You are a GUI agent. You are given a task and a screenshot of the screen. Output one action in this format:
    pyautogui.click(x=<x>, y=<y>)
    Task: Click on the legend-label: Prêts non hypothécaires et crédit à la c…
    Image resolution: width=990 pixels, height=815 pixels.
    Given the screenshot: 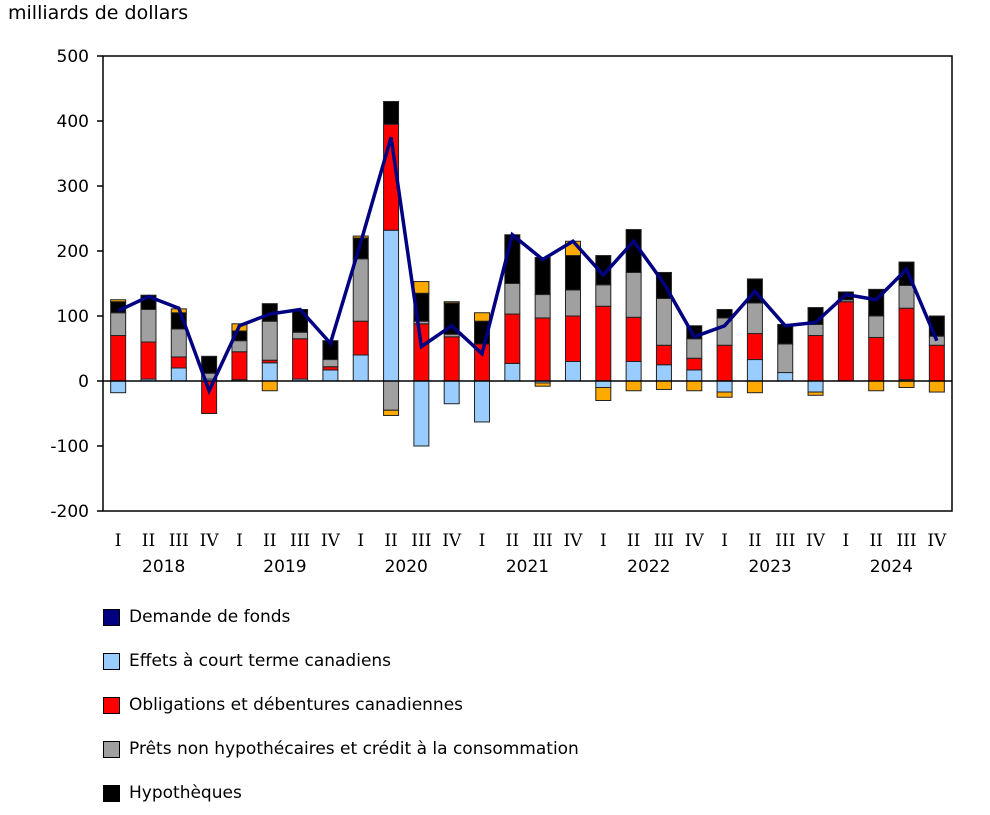 What is the action you would take?
    pyautogui.click(x=354, y=749)
    